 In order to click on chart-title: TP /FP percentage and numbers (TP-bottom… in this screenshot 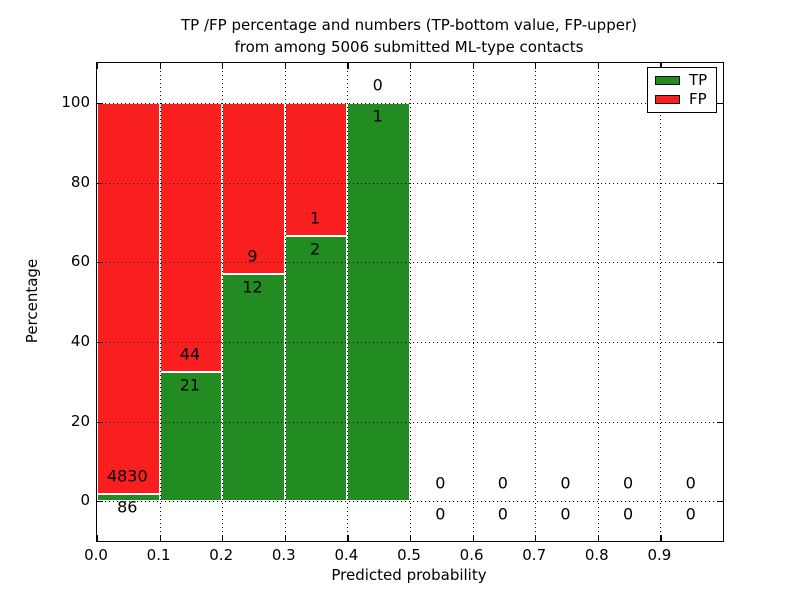, I will do `click(409, 36)`.